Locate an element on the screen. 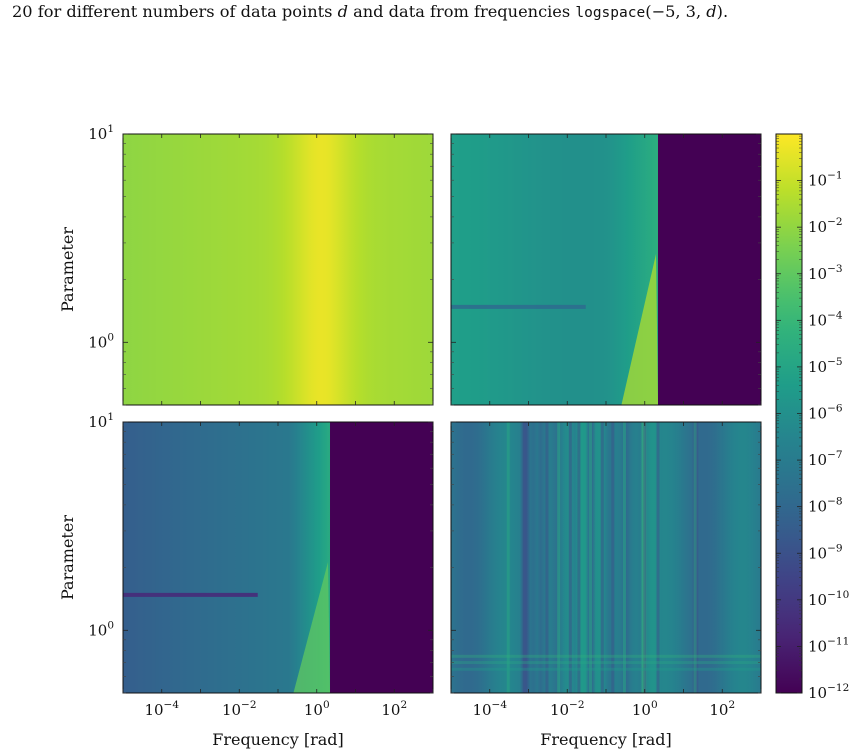 This screenshot has height=754, width=862. colorbar-tick-label: 10⁻³ is located at coordinates (825, 273).